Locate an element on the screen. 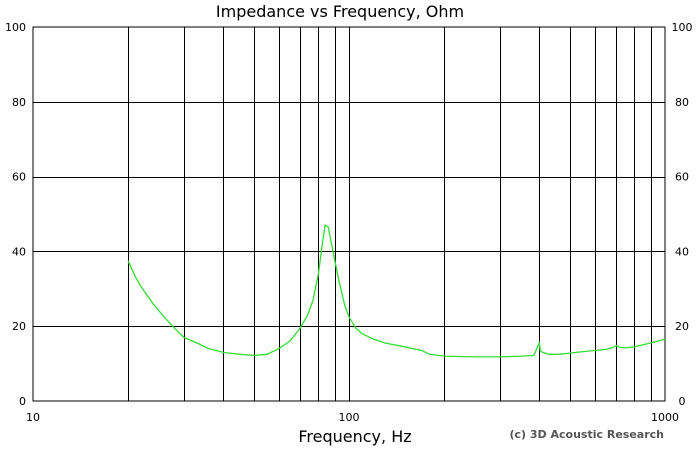 Image resolution: width=700 pixels, height=460 pixels. y-tick-label: 60 is located at coordinates (19, 177).